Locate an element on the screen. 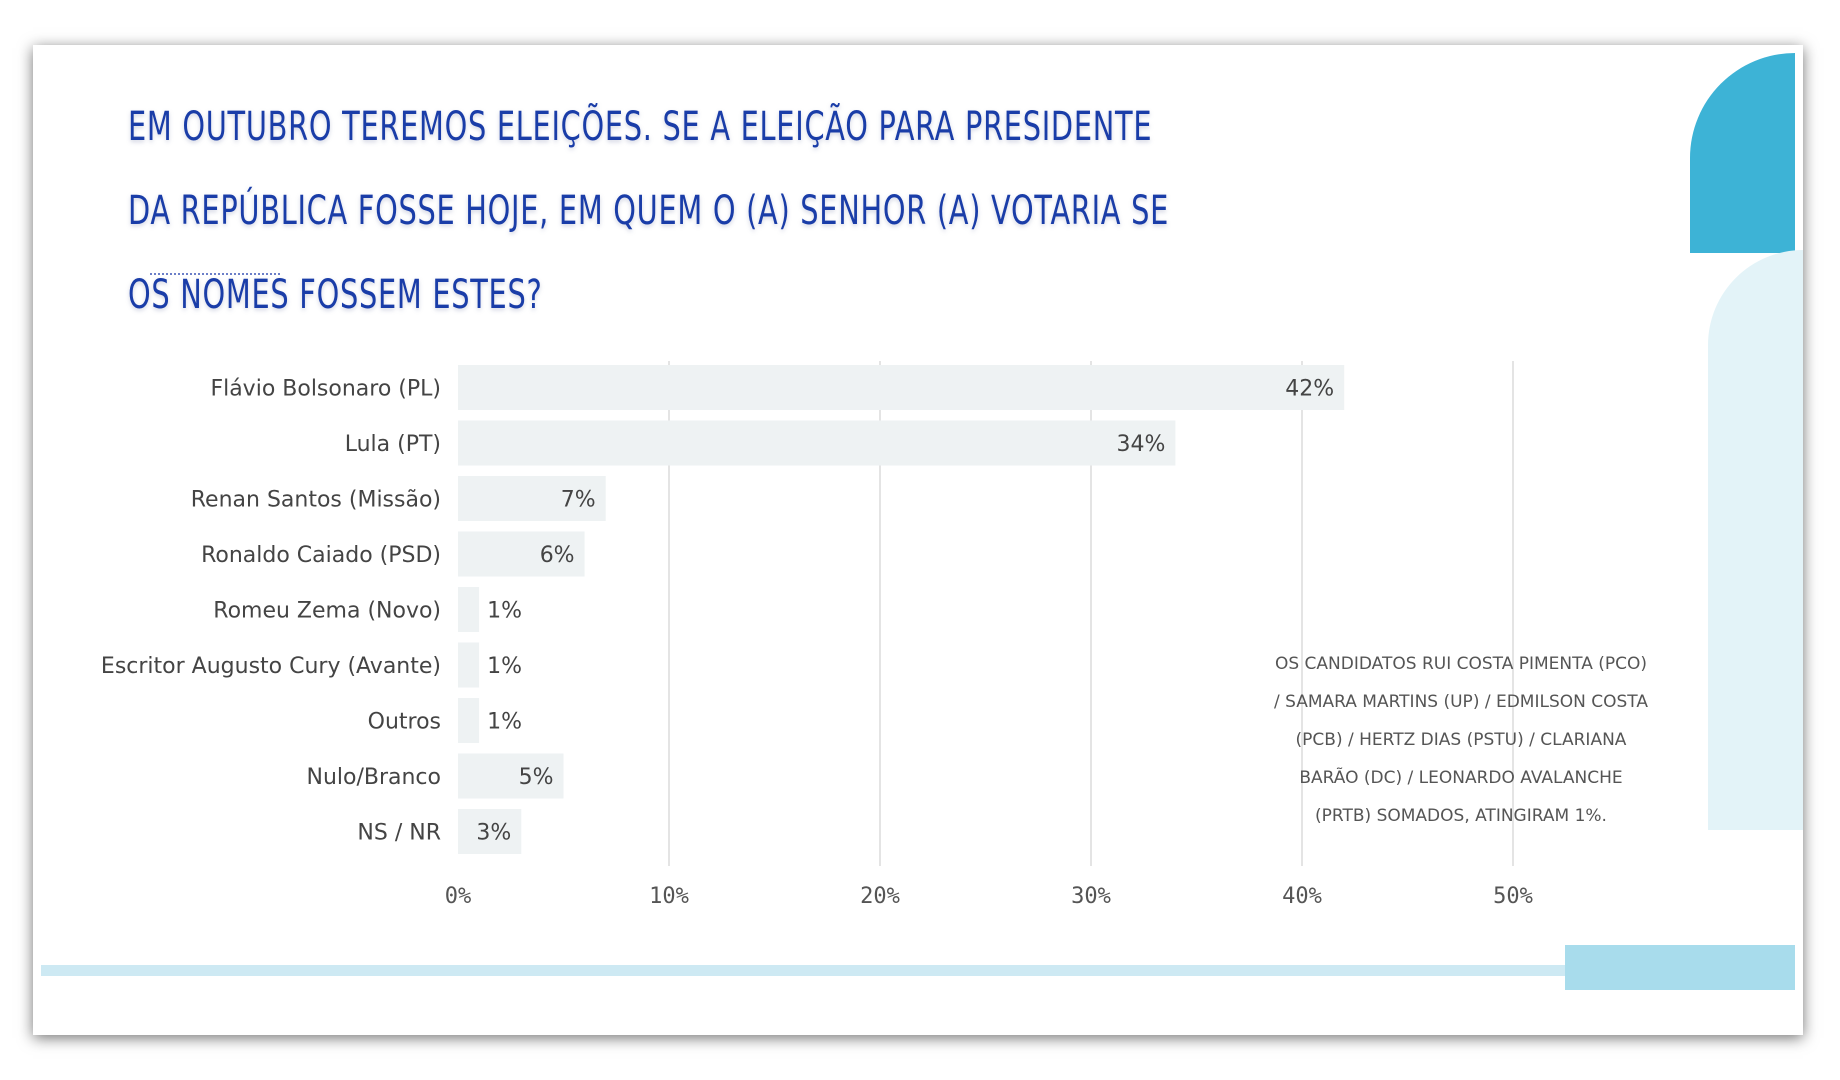 The width and height of the screenshot is (1840, 1080). x-tick-label: 20% is located at coordinates (880, 896).